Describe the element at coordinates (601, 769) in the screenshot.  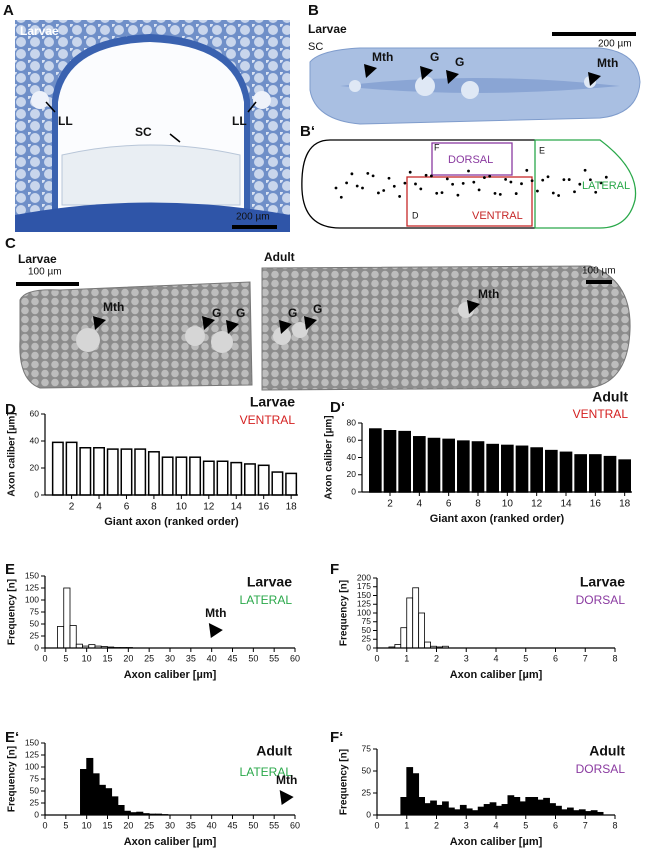
I see `chart-subtitle: DORSAL` at that location.